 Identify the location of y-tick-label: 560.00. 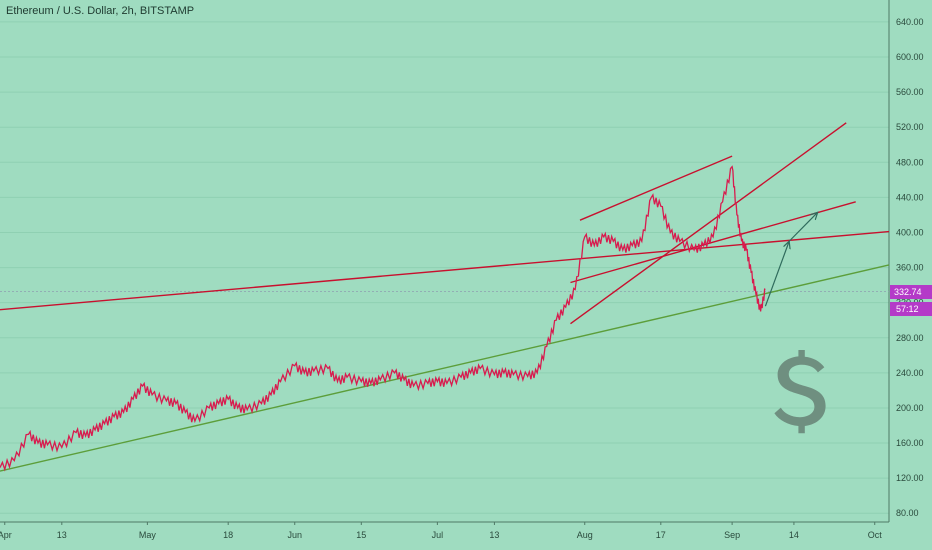
(910, 92).